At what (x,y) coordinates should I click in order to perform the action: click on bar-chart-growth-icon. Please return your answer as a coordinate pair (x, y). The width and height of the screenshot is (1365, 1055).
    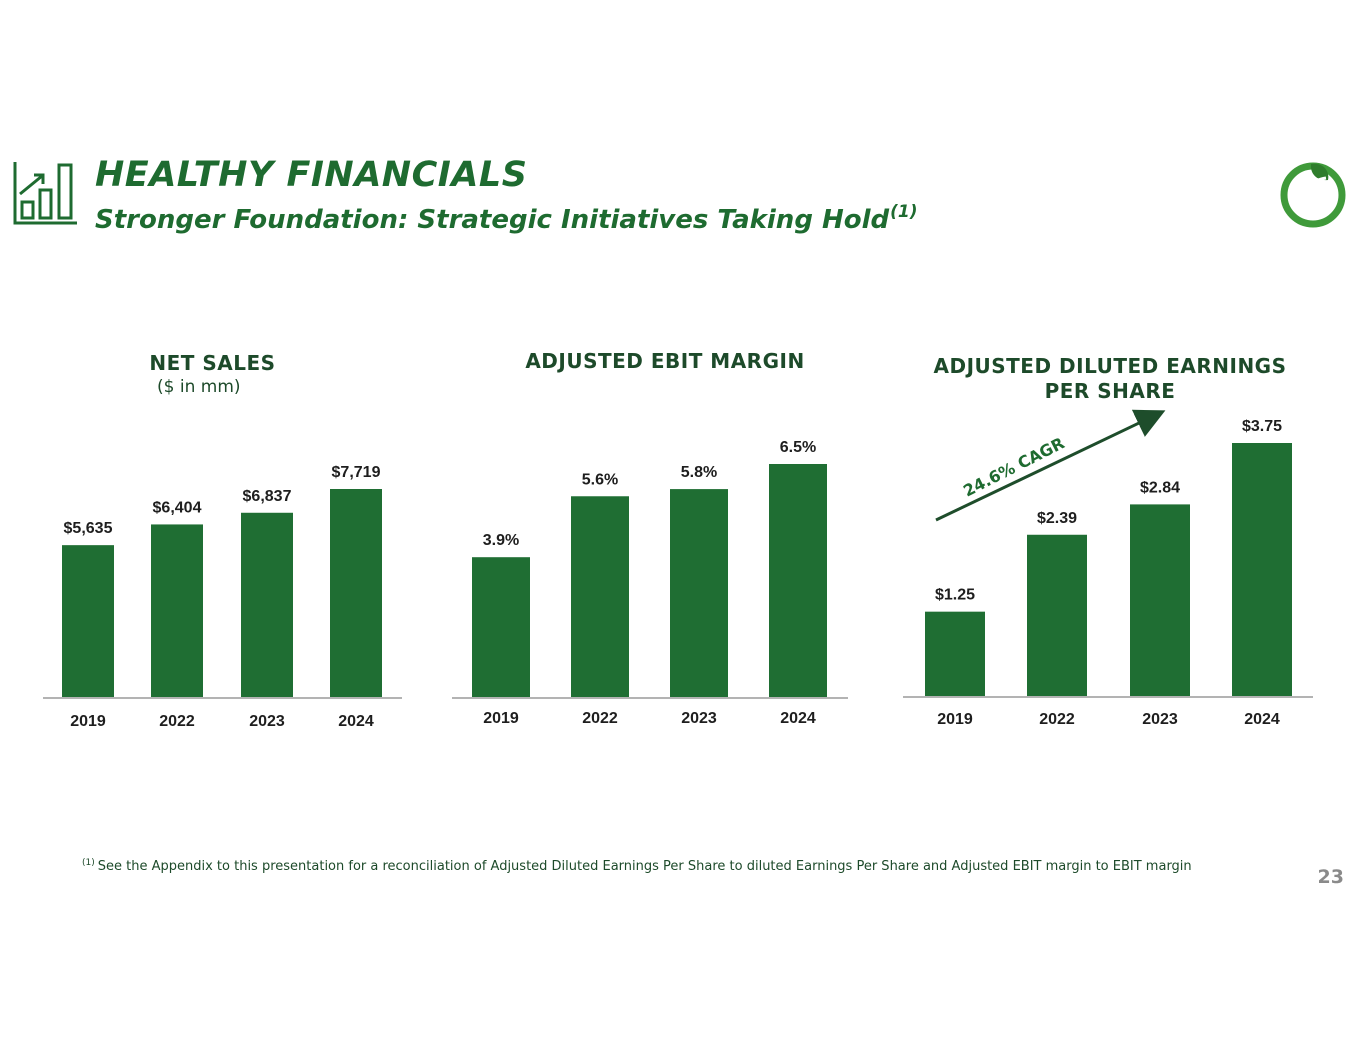
    Looking at the image, I should click on (45, 193).